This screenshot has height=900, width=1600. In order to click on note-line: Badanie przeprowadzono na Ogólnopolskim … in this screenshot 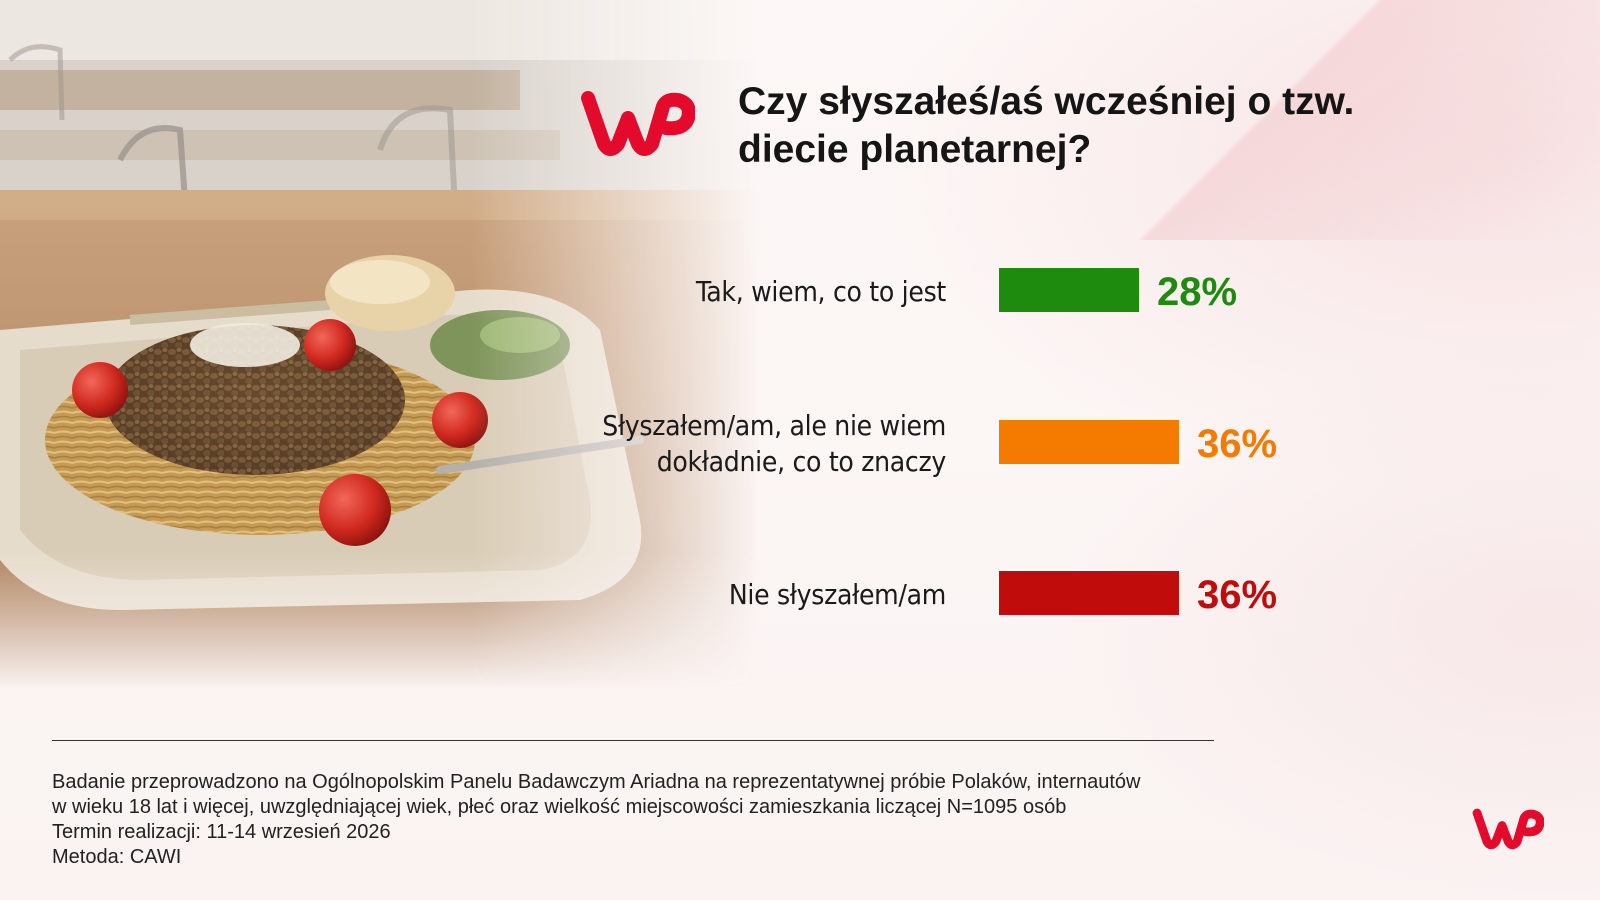, I will do `click(596, 782)`.